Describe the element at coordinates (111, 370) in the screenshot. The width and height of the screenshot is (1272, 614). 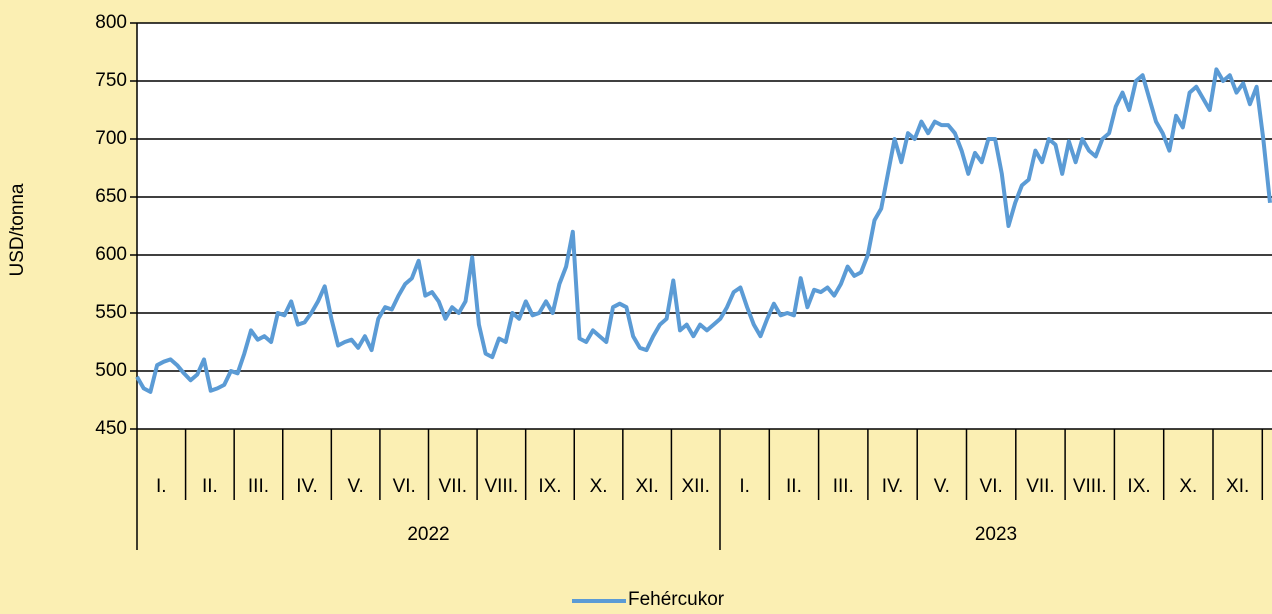
I see `y-tick-label: 500` at that location.